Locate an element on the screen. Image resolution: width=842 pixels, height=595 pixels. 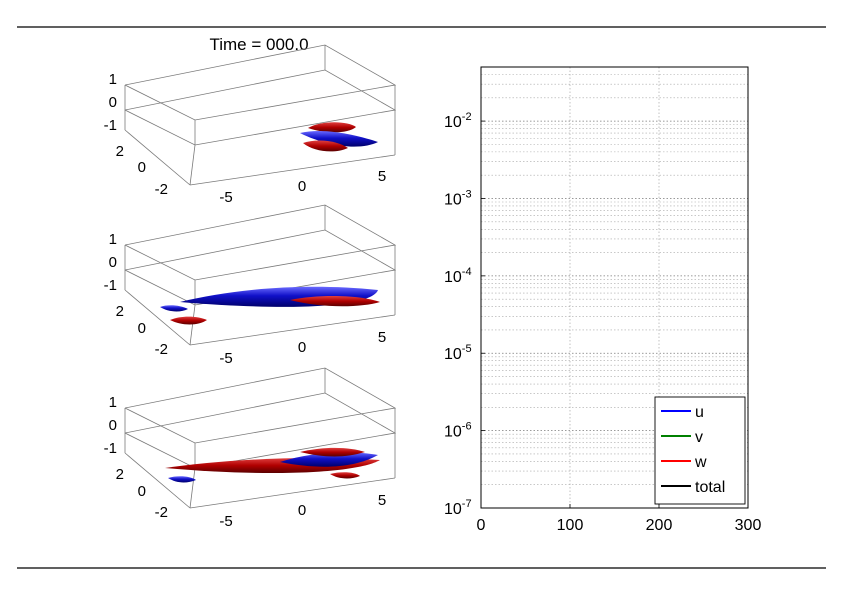
panel-3d-1: 1 0 -1 2 0 -2 -5 0 5 is located at coordinates (250, 125).